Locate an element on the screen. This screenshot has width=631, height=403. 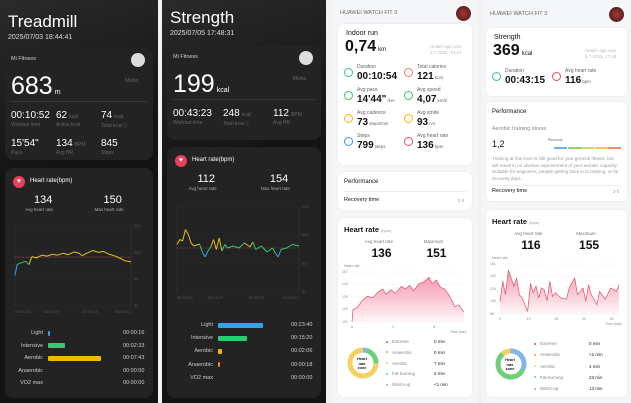
donut-center-label: Heart rate zone is located at coordinates (362, 363).